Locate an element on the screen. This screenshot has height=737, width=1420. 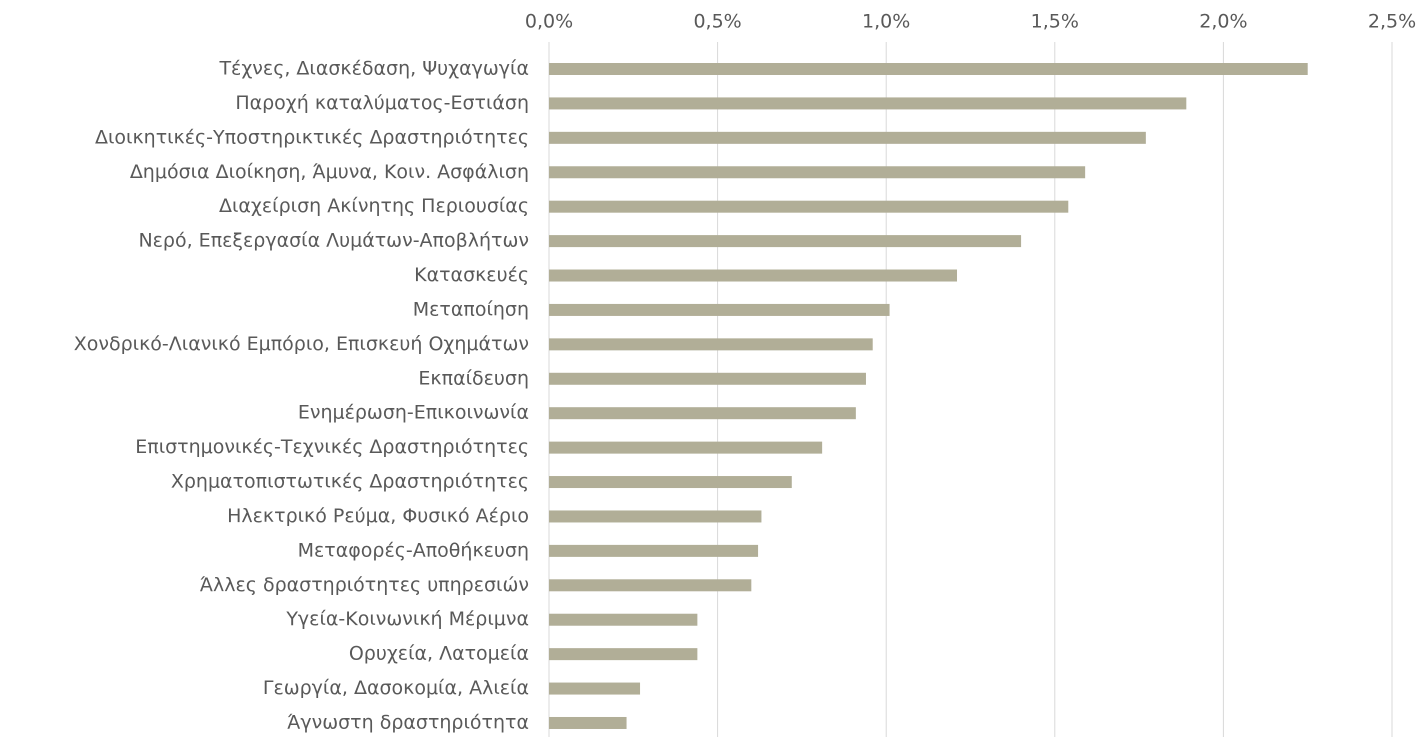
y-tick-label: Μεταποίηση is located at coordinates (471, 309).